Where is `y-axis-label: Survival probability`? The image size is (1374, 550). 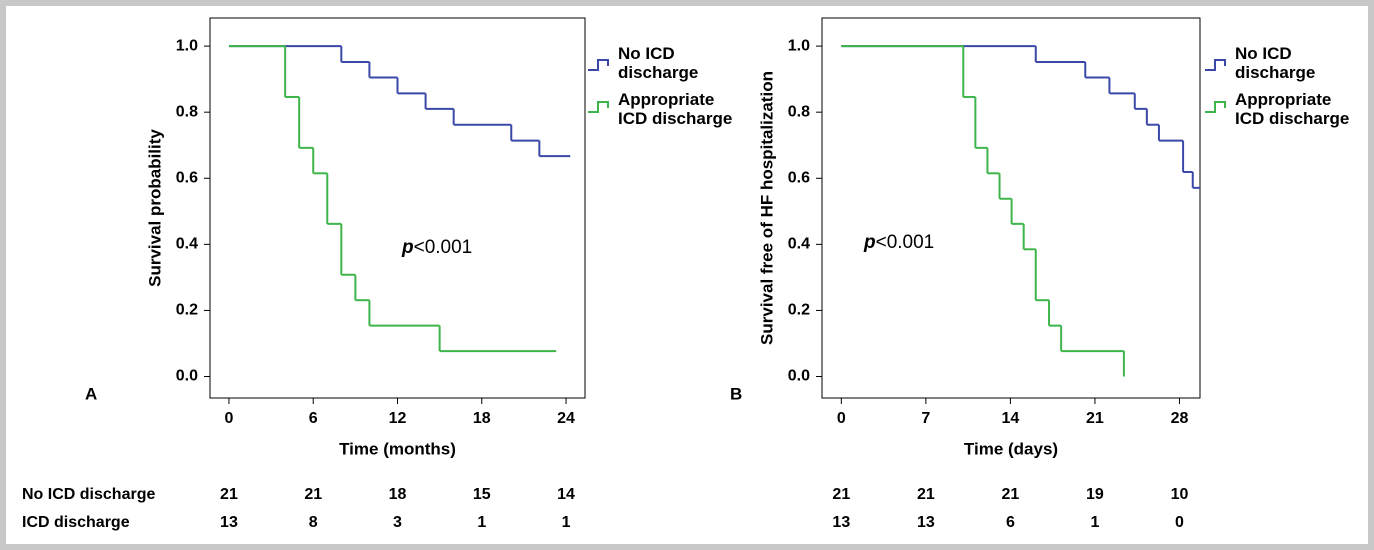
y-axis-label: Survival probability is located at coordinates (154, 208).